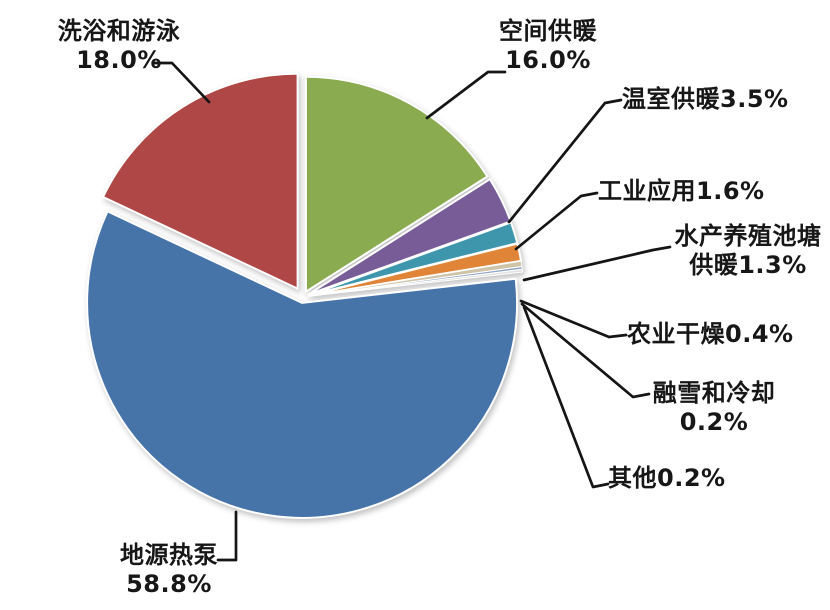 The image size is (830, 610). Describe the element at coordinates (396, 184) in the screenshot. I see `pie-slice-space-heating` at that location.